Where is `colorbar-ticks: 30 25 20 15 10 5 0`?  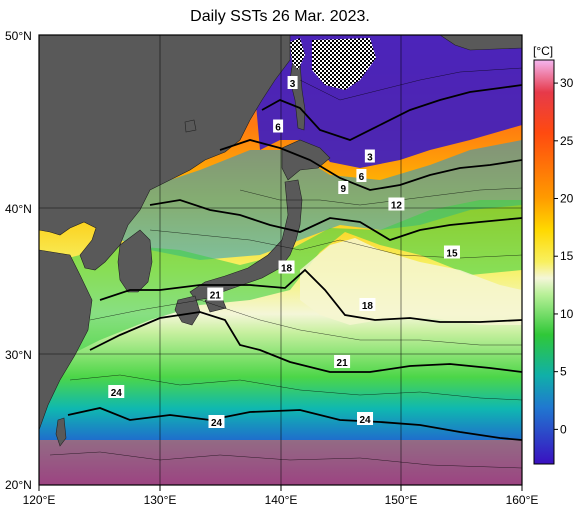 colorbar-ticks: 30 25 20 15 10 5 0 is located at coordinates (564, 256).